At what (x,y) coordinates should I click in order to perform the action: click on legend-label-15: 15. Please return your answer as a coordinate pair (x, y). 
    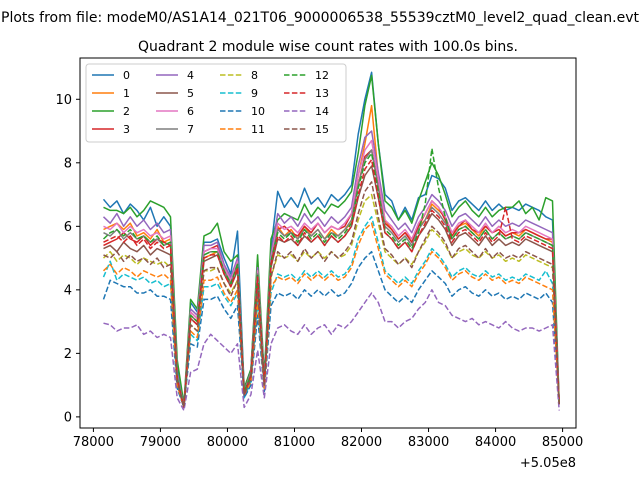
    Looking at the image, I should click on (322, 129).